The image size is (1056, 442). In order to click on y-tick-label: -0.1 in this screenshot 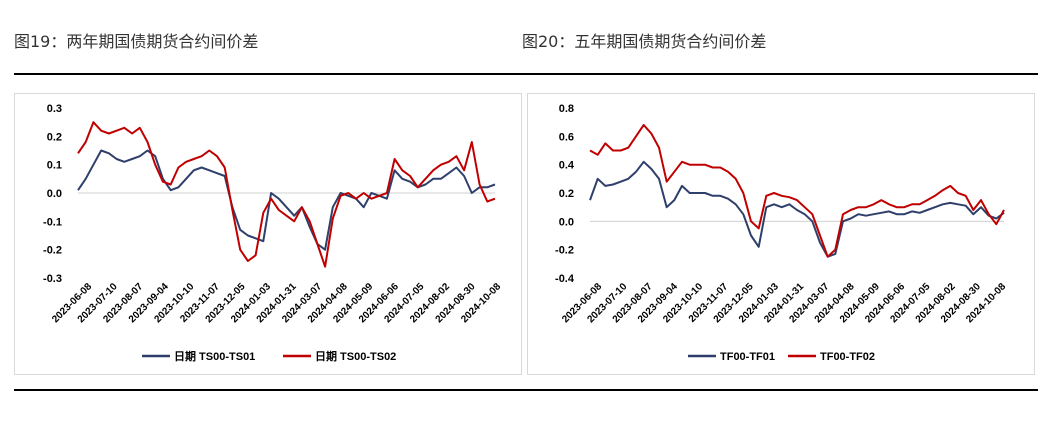, I will do `click(52, 222)`.